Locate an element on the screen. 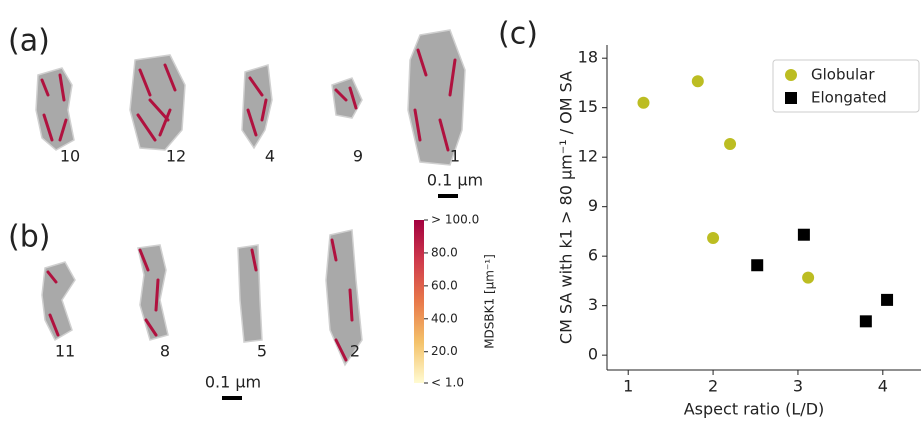 The width and height of the screenshot is (922, 427). legend-label: Globular is located at coordinates (843, 75).